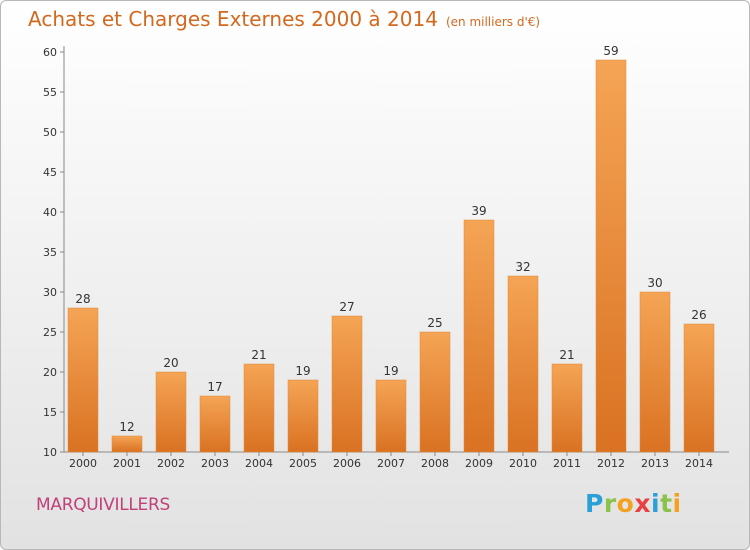 The width and height of the screenshot is (750, 550). I want to click on x-tick-label: 2008, so click(435, 463).